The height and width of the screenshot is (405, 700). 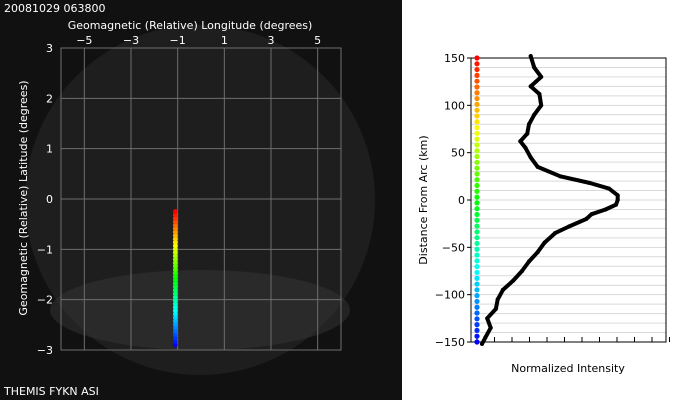 I want to click on sky-chart-y-tick-label: 1, so click(x=49, y=149).